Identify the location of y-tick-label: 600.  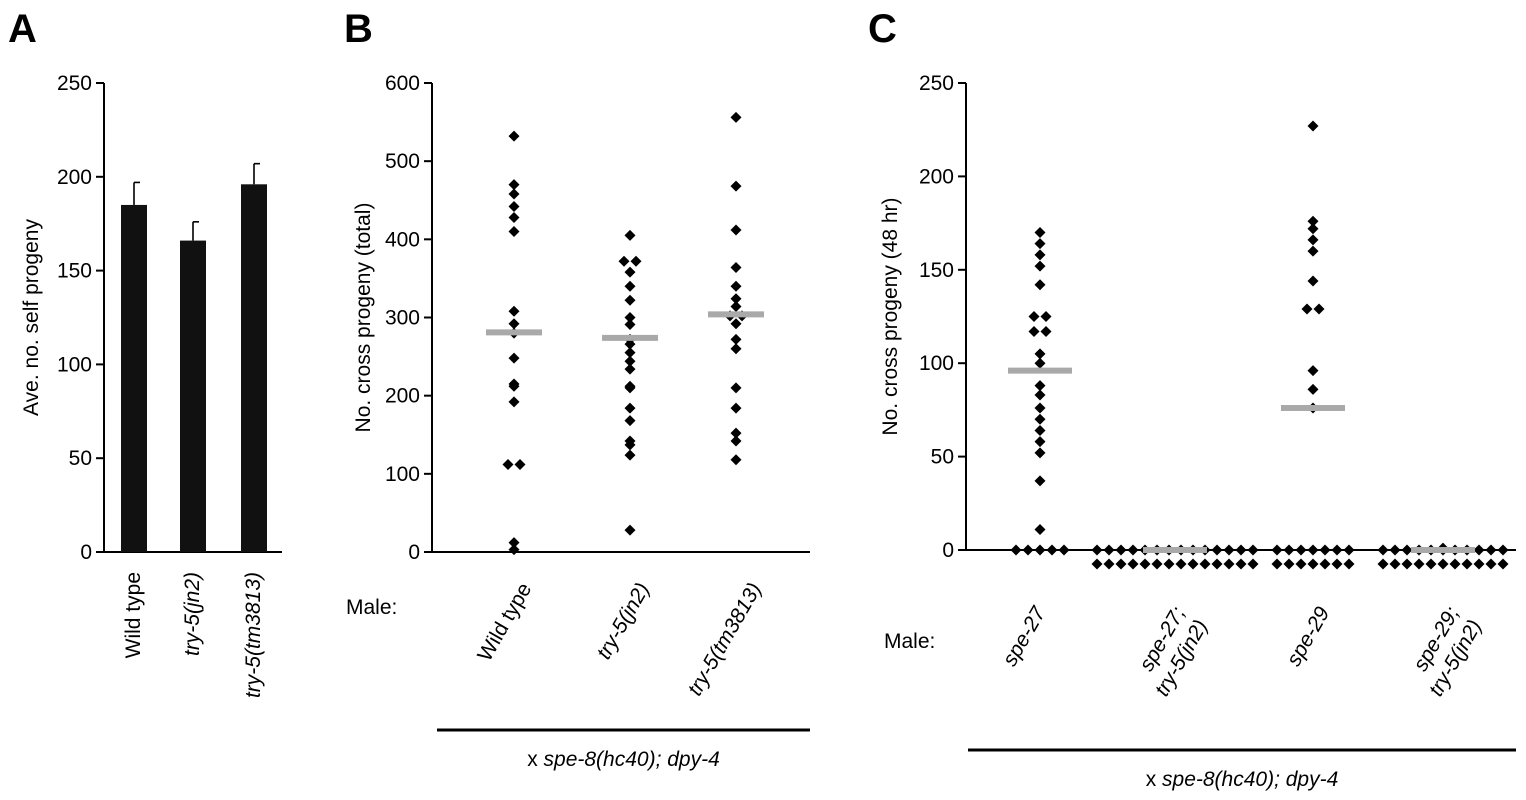
(402, 83).